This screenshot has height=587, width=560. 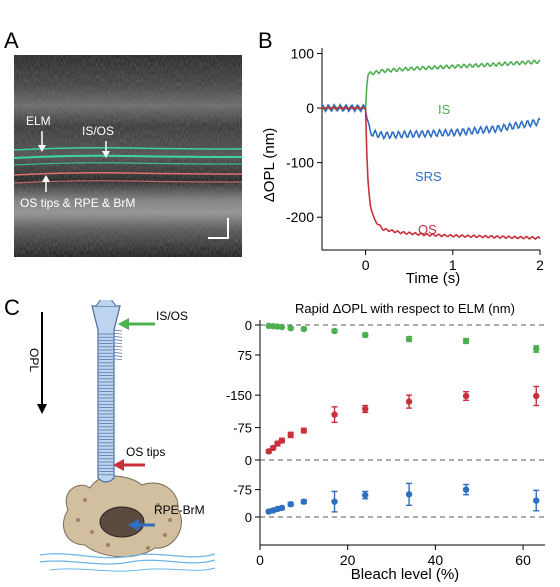 What do you see at coordinates (77, 203) in the screenshot?
I see `oct-label-bottom: OS tips & RPE & BrM` at bounding box center [77, 203].